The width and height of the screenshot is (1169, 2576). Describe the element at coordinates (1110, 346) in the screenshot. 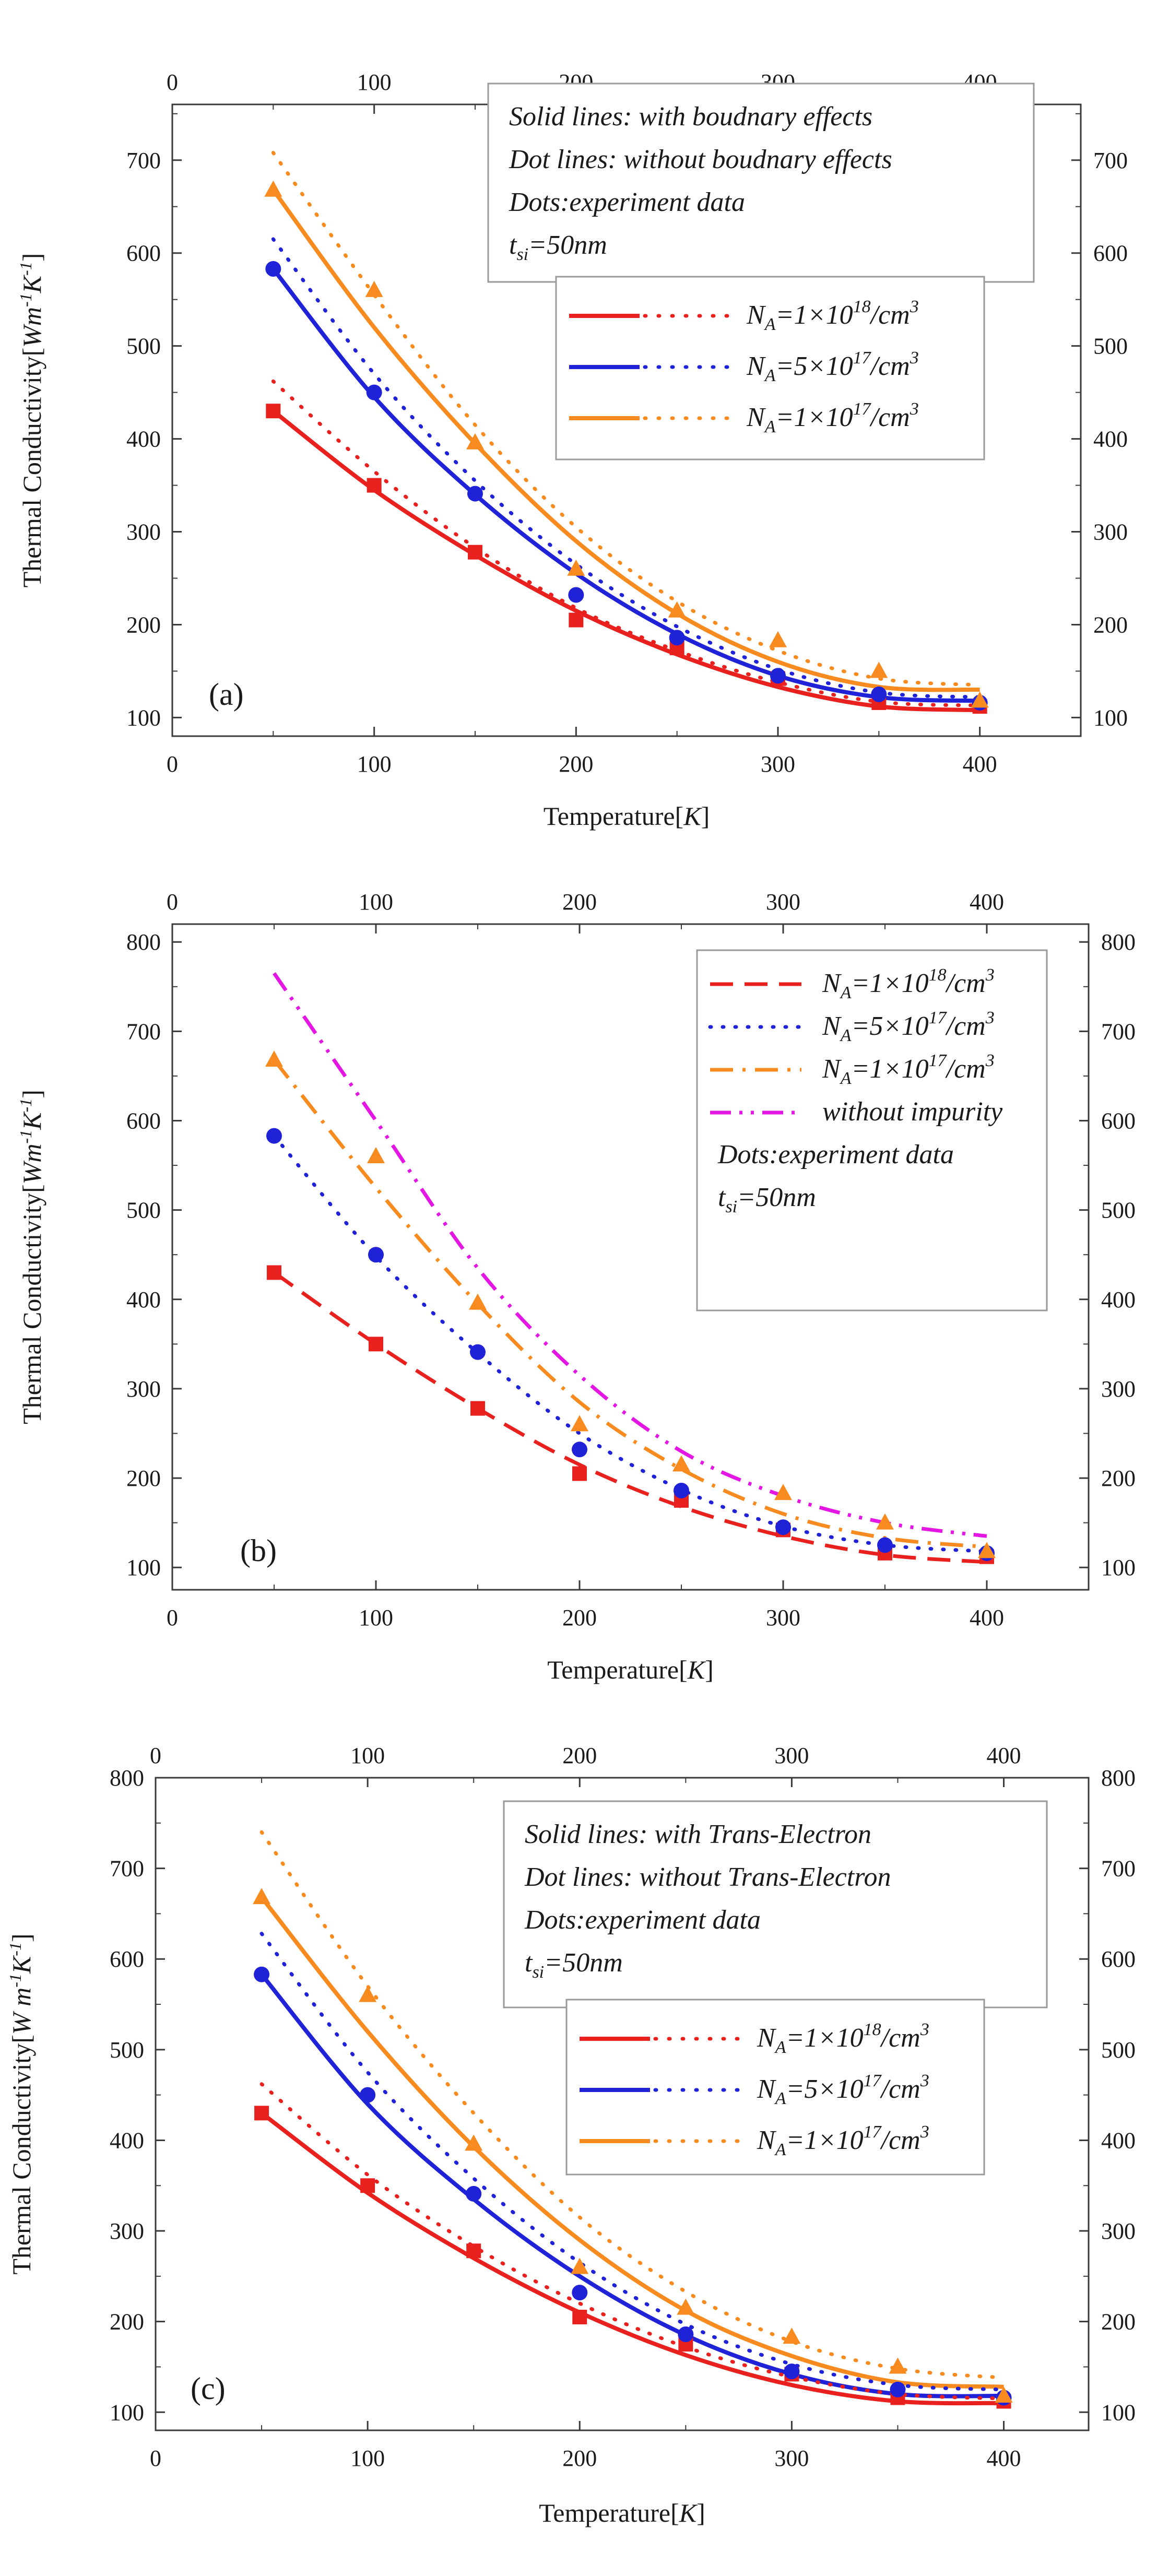

I see `y-tick-label-right: 500` at that location.